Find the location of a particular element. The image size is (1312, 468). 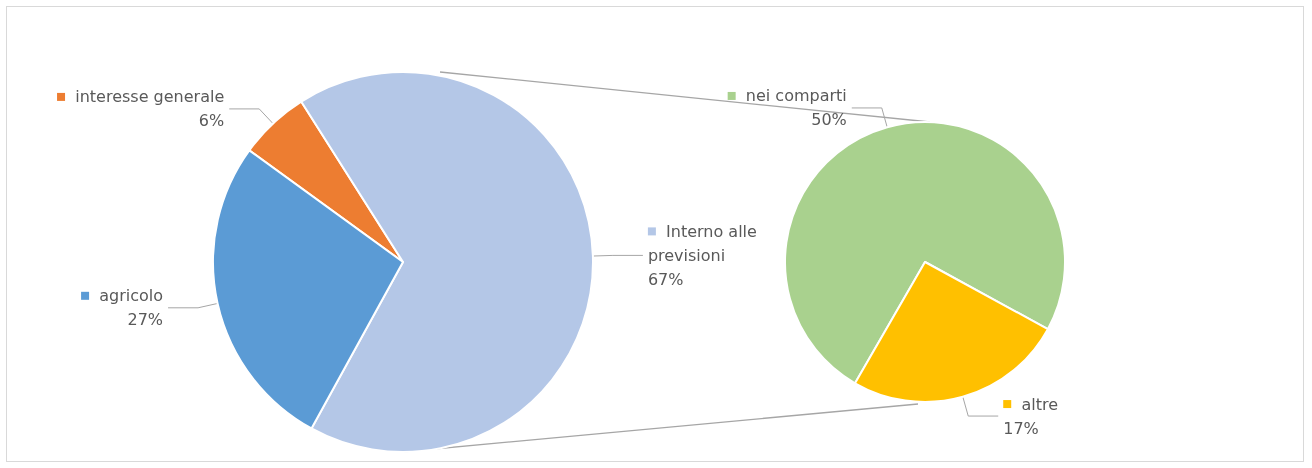

legend-label: nei comparti is located at coordinates (791, 96).